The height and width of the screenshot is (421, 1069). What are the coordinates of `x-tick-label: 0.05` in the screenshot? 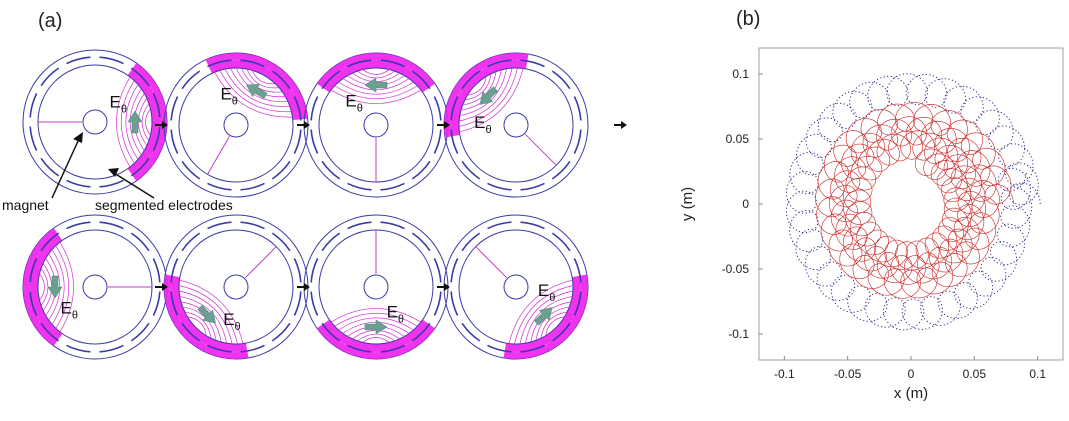 It's located at (975, 374).